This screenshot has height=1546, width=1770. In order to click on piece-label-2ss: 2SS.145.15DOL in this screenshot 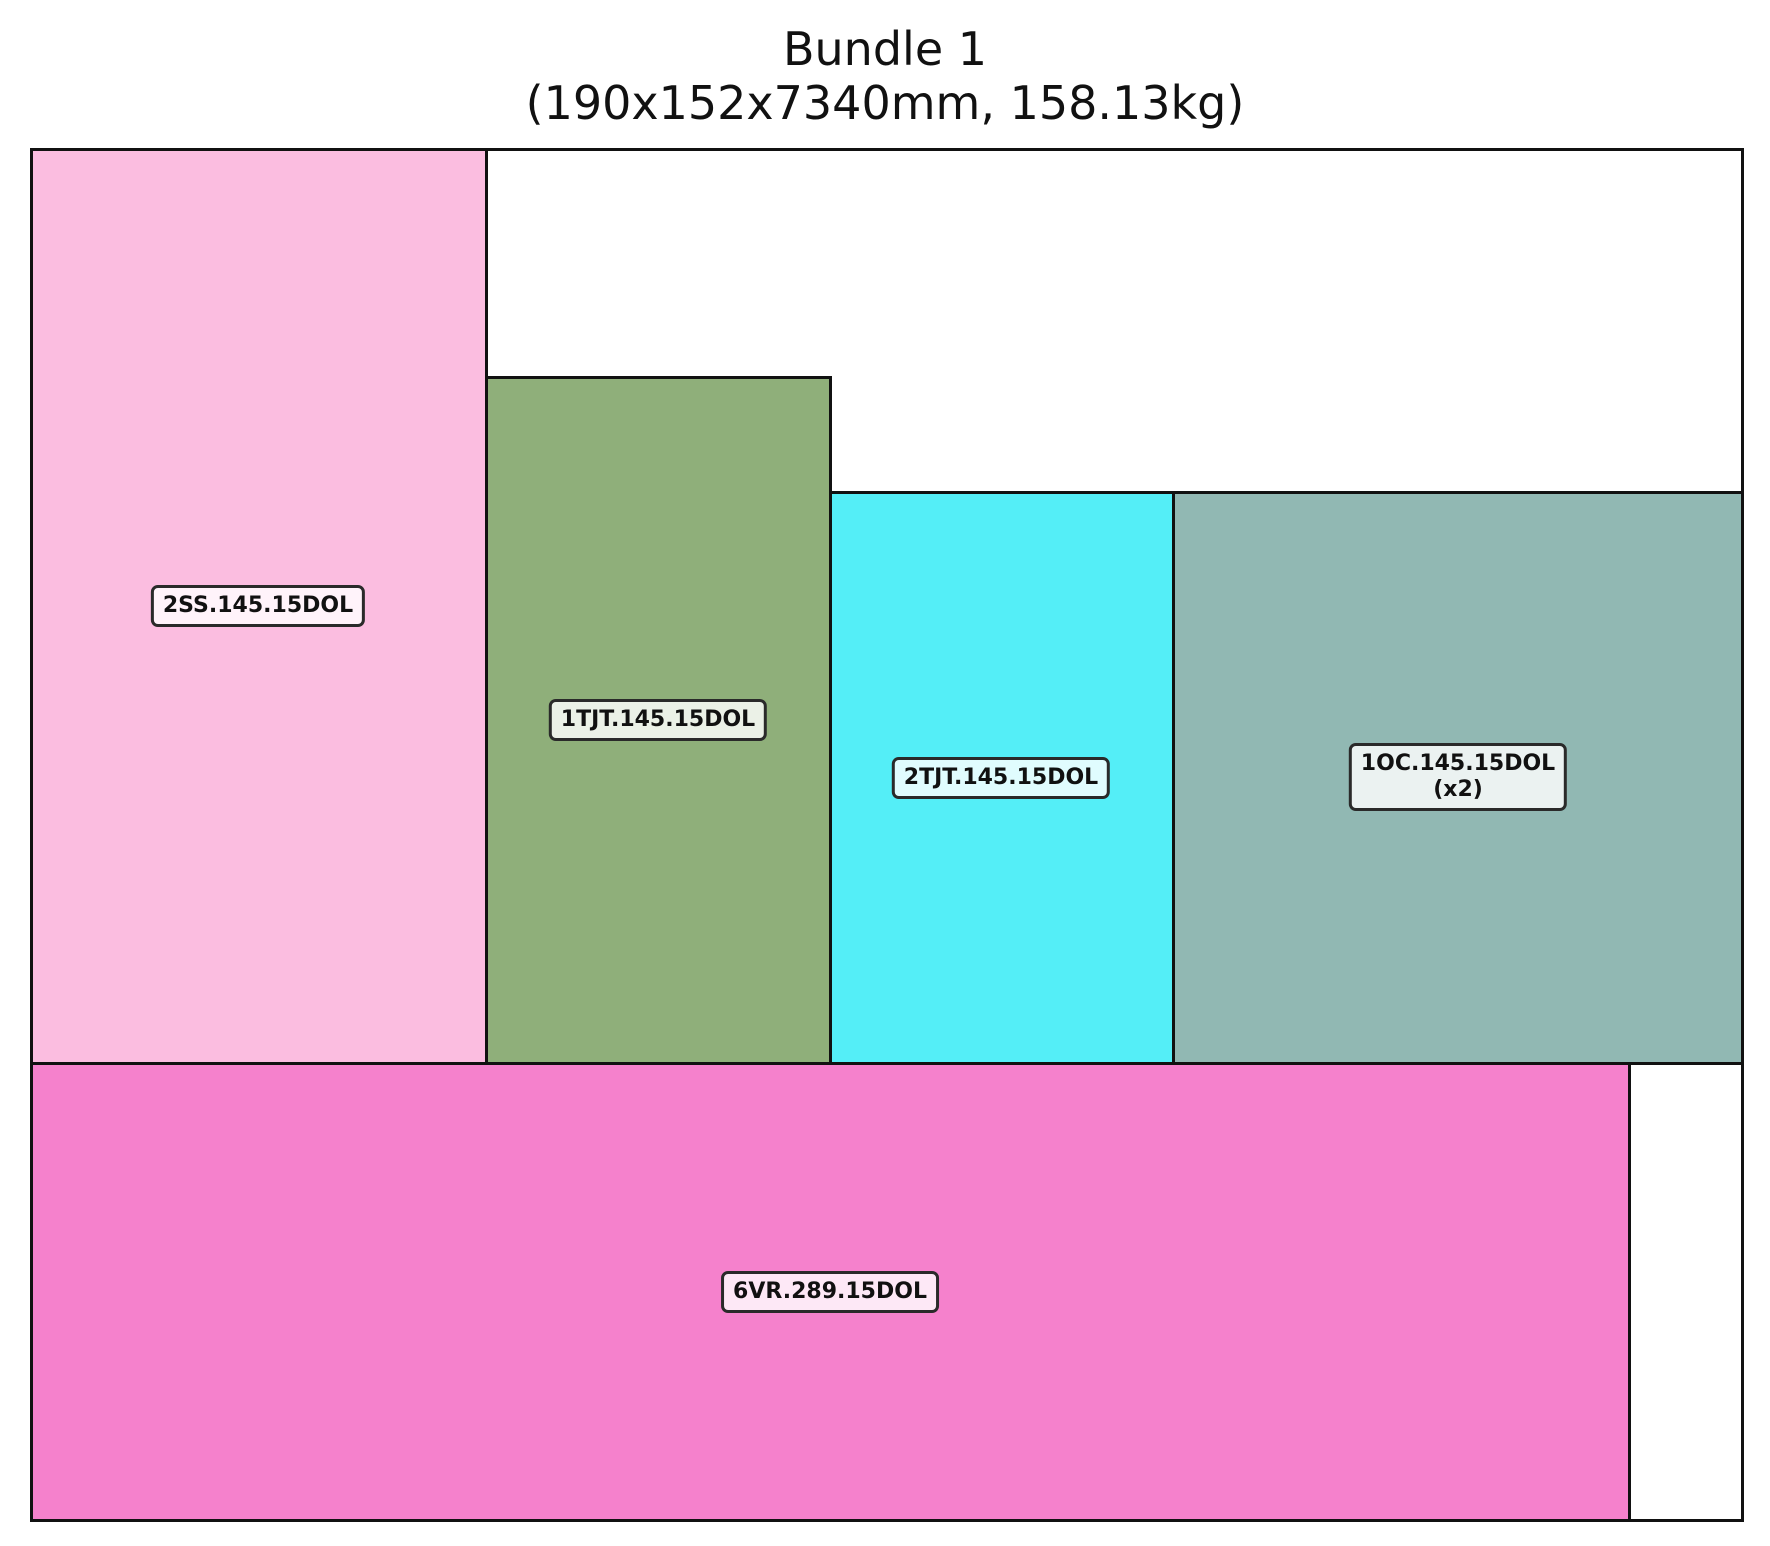, I will do `click(258, 606)`.